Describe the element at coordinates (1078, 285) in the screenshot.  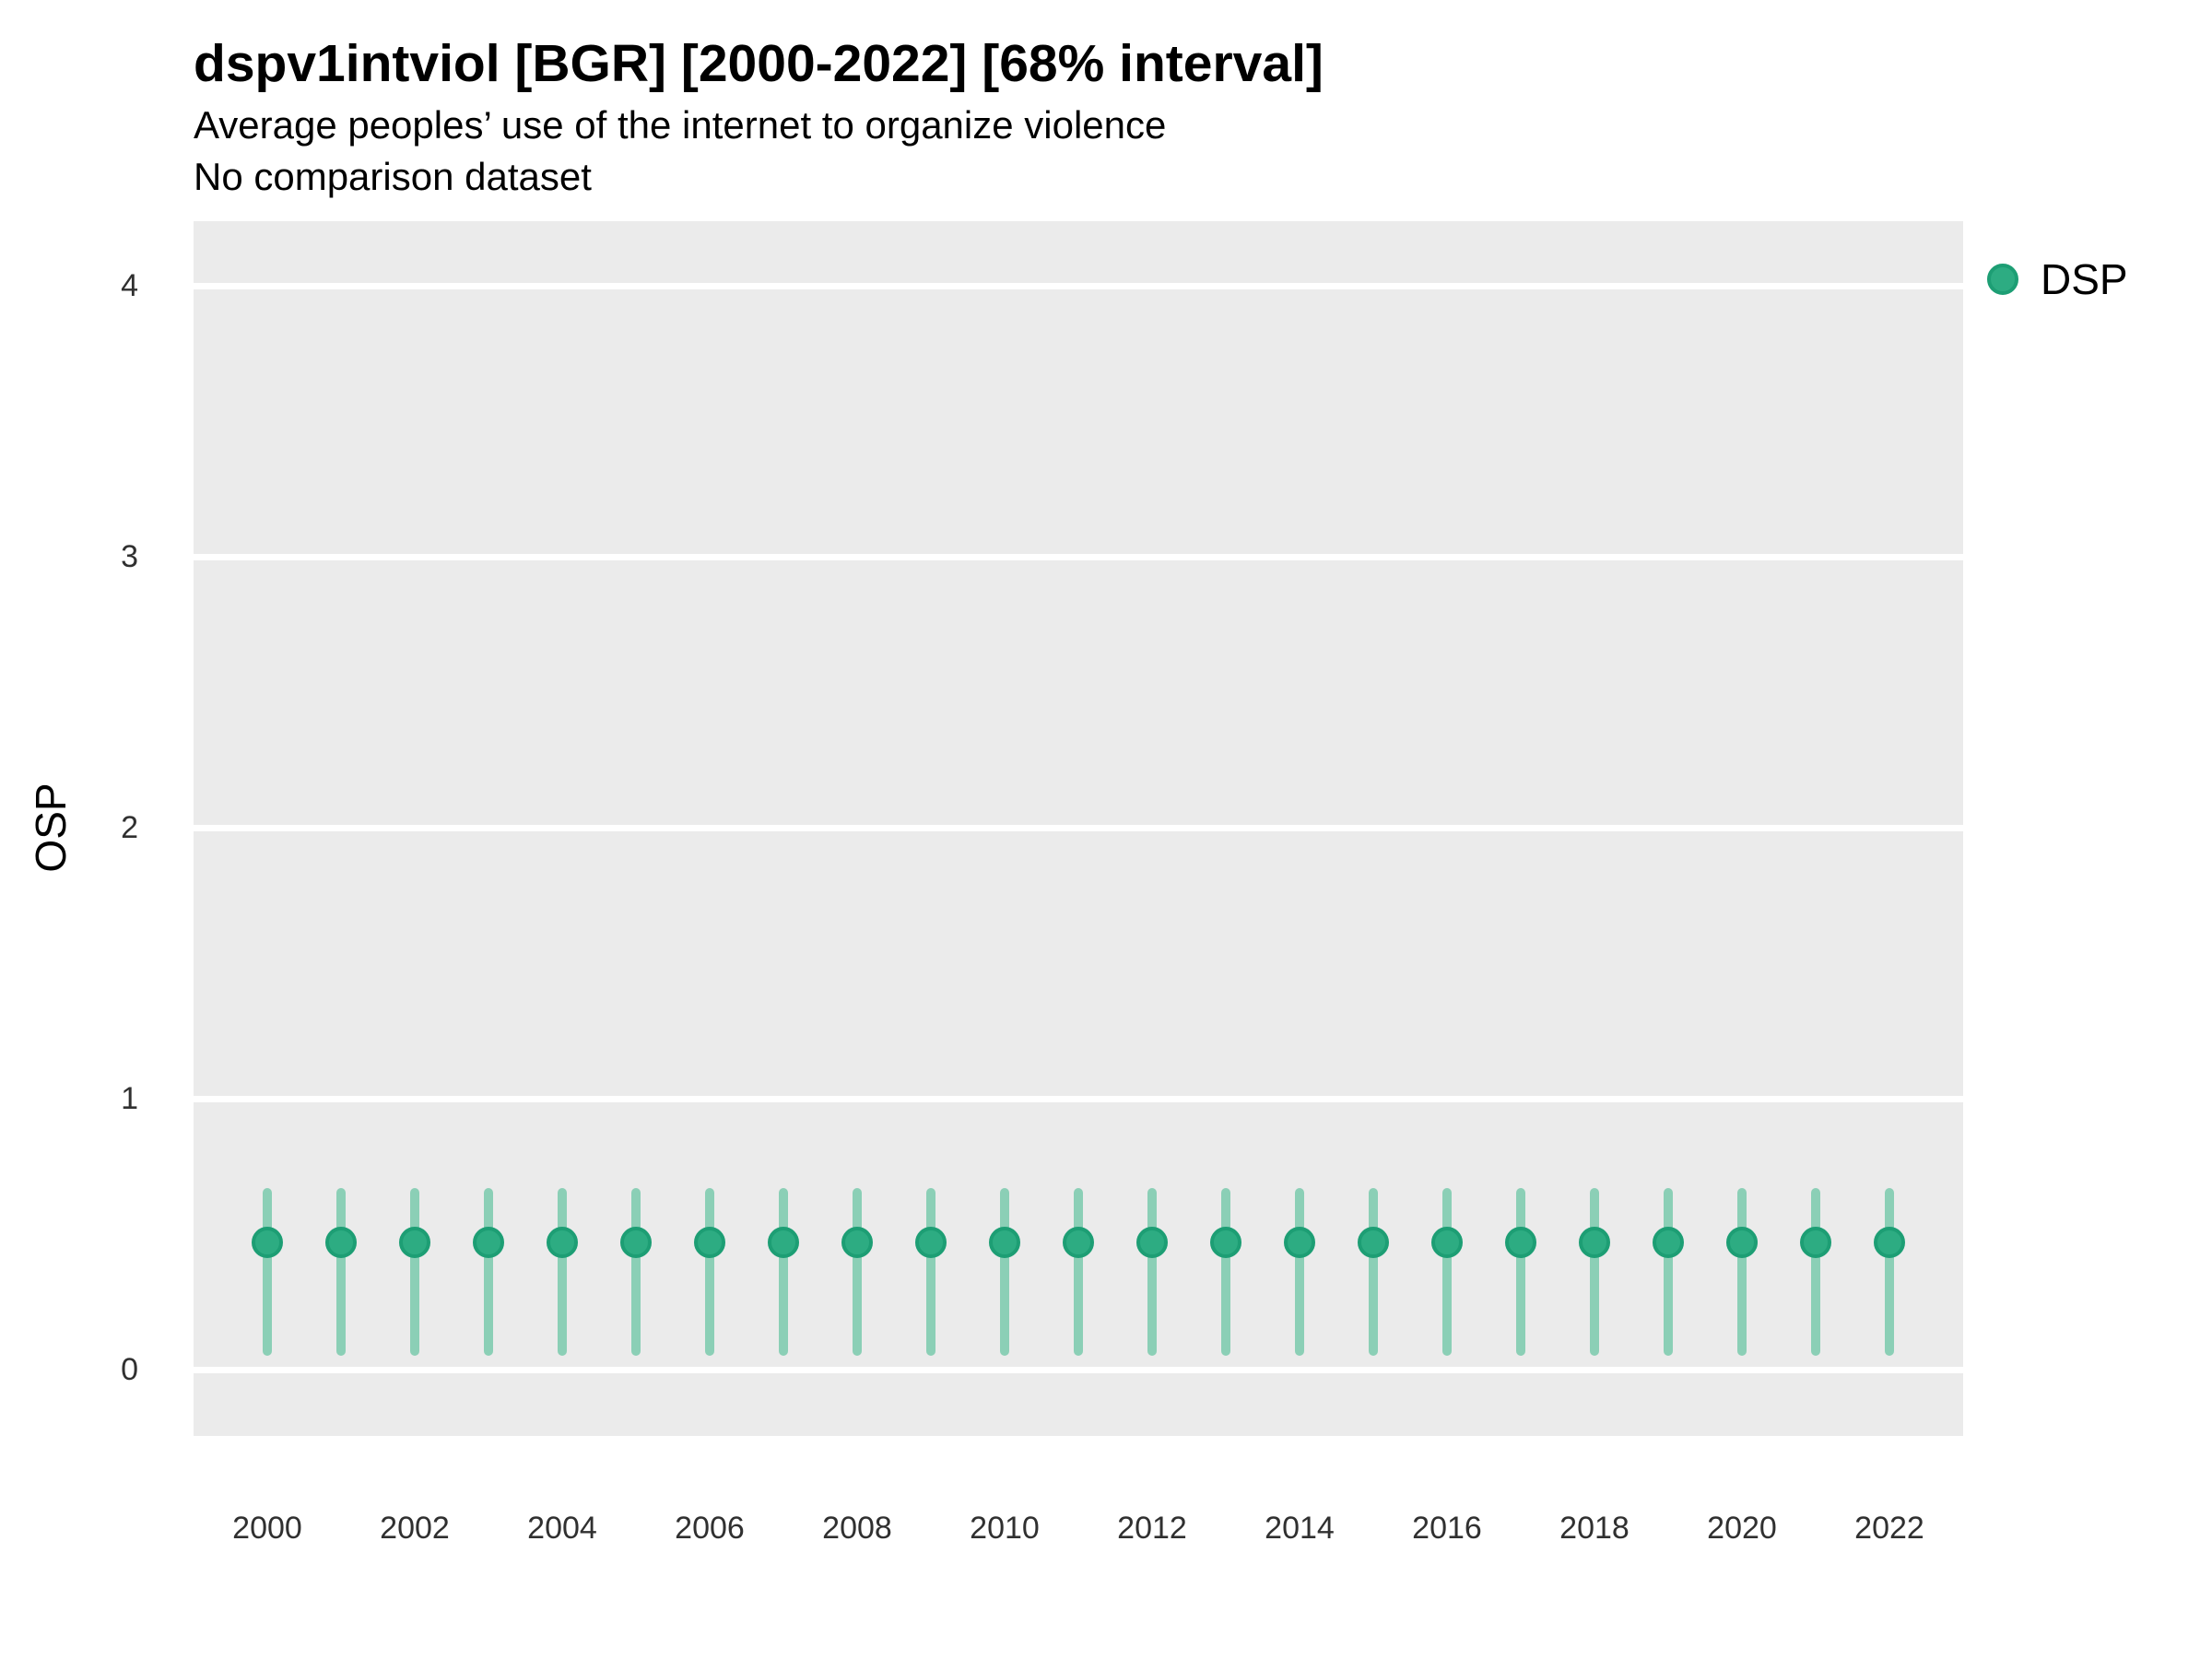
I see `gridline-y4` at that location.